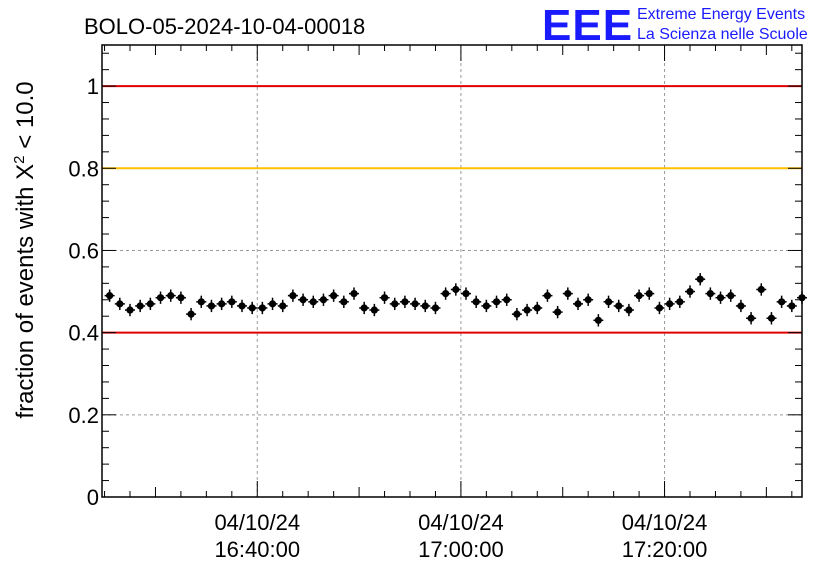 Image resolution: width=836 pixels, height=572 pixels. I want to click on x-tick-label-time: 17:20:00, so click(665, 549).